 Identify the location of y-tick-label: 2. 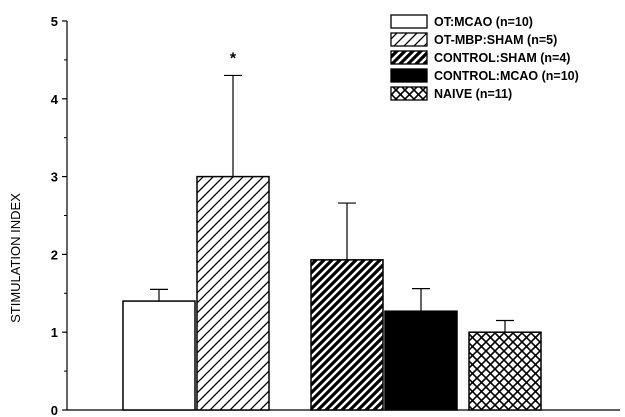
(54, 254).